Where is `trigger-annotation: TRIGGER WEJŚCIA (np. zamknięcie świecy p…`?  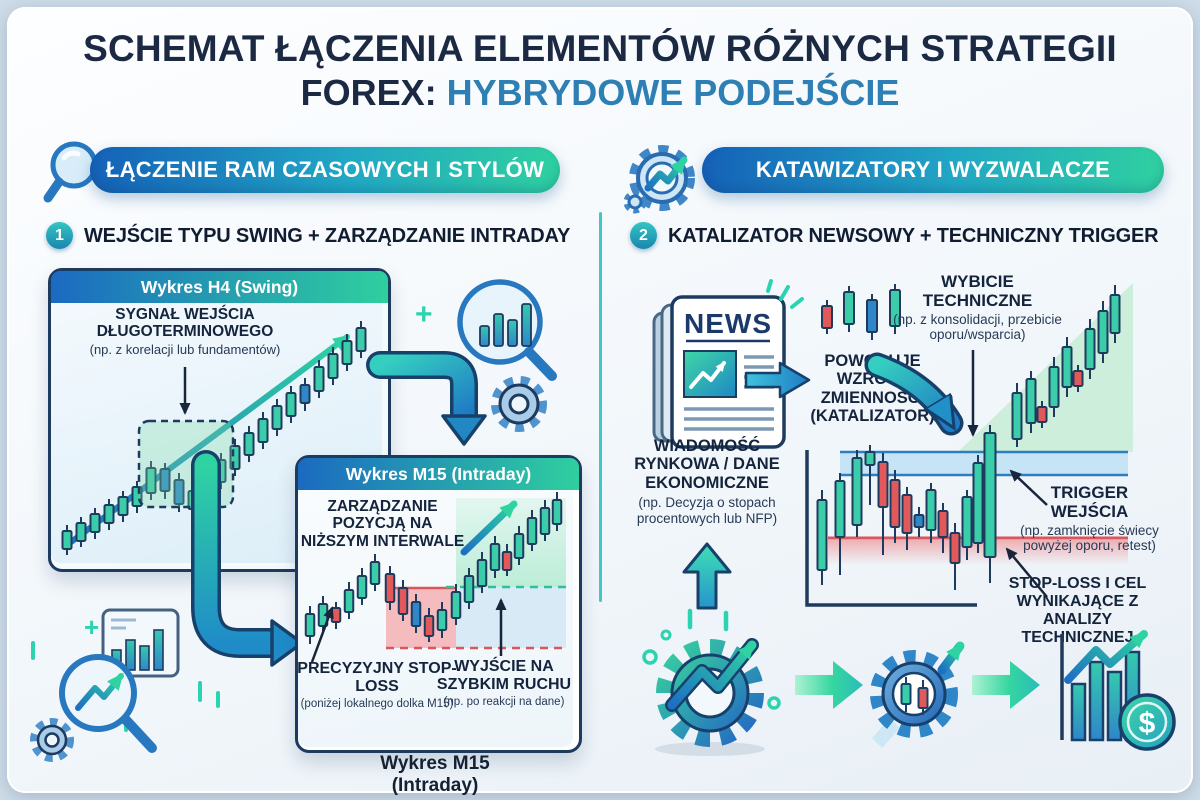
trigger-annotation: TRIGGER WEJŚCIA (np. zamknięcie świecy p… is located at coordinates (1089, 518).